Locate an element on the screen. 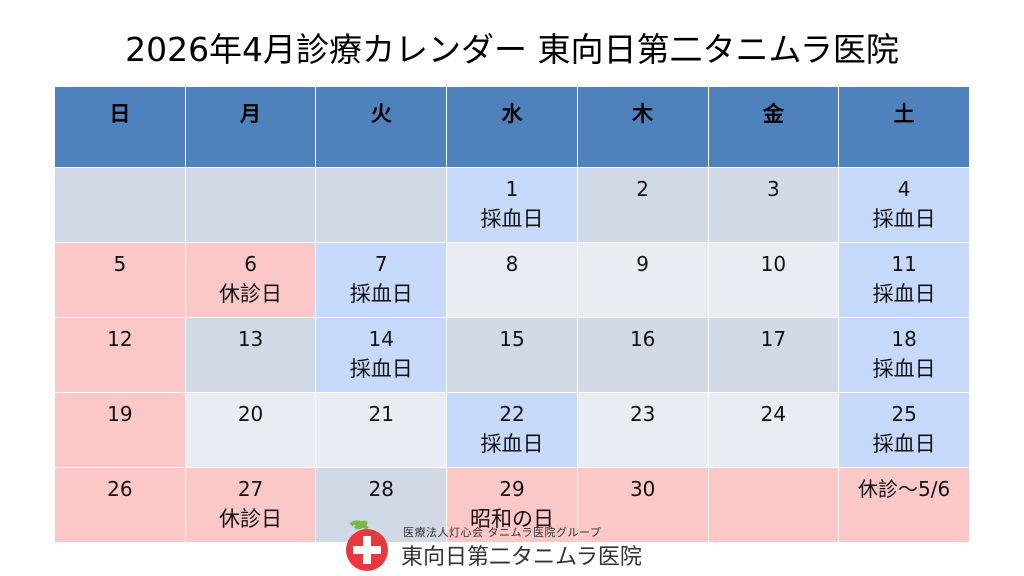 The width and height of the screenshot is (1024, 576). calendar-day-cell: 1 採血日 is located at coordinates (512, 205).